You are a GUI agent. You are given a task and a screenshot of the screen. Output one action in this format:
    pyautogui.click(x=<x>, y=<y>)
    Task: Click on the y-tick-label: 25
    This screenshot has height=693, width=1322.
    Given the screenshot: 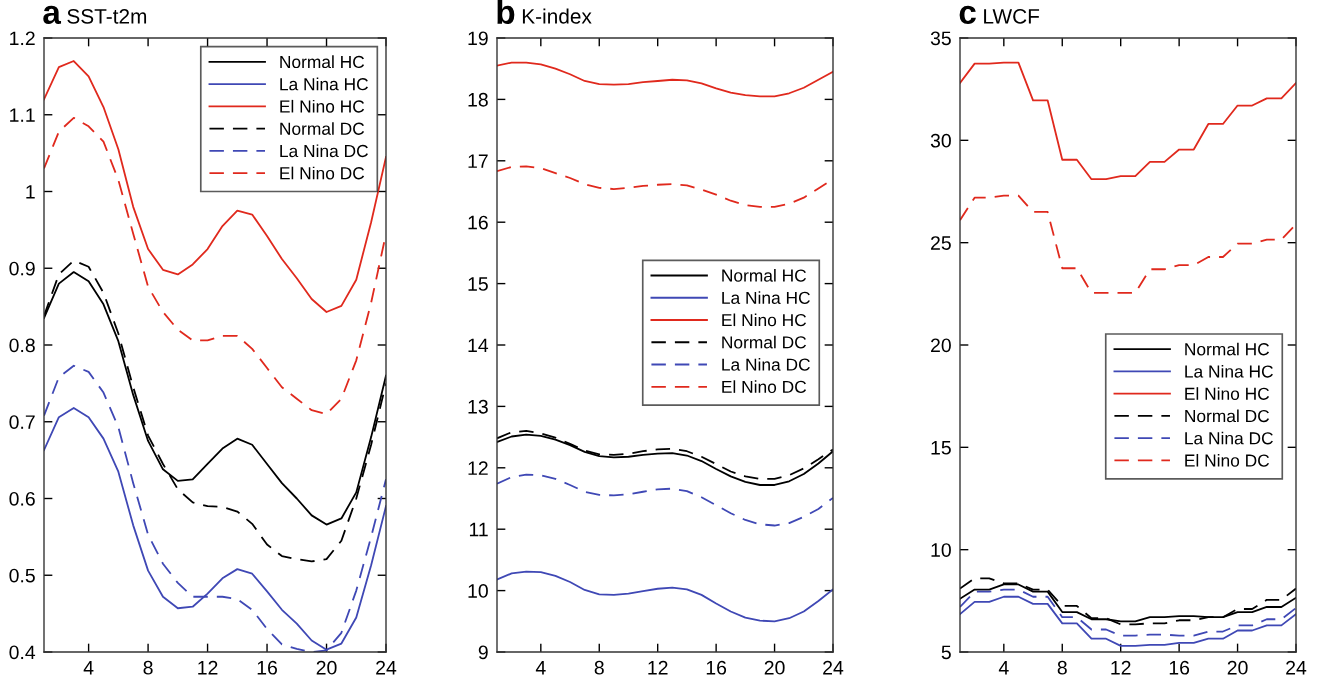 What is the action you would take?
    pyautogui.click(x=941, y=243)
    